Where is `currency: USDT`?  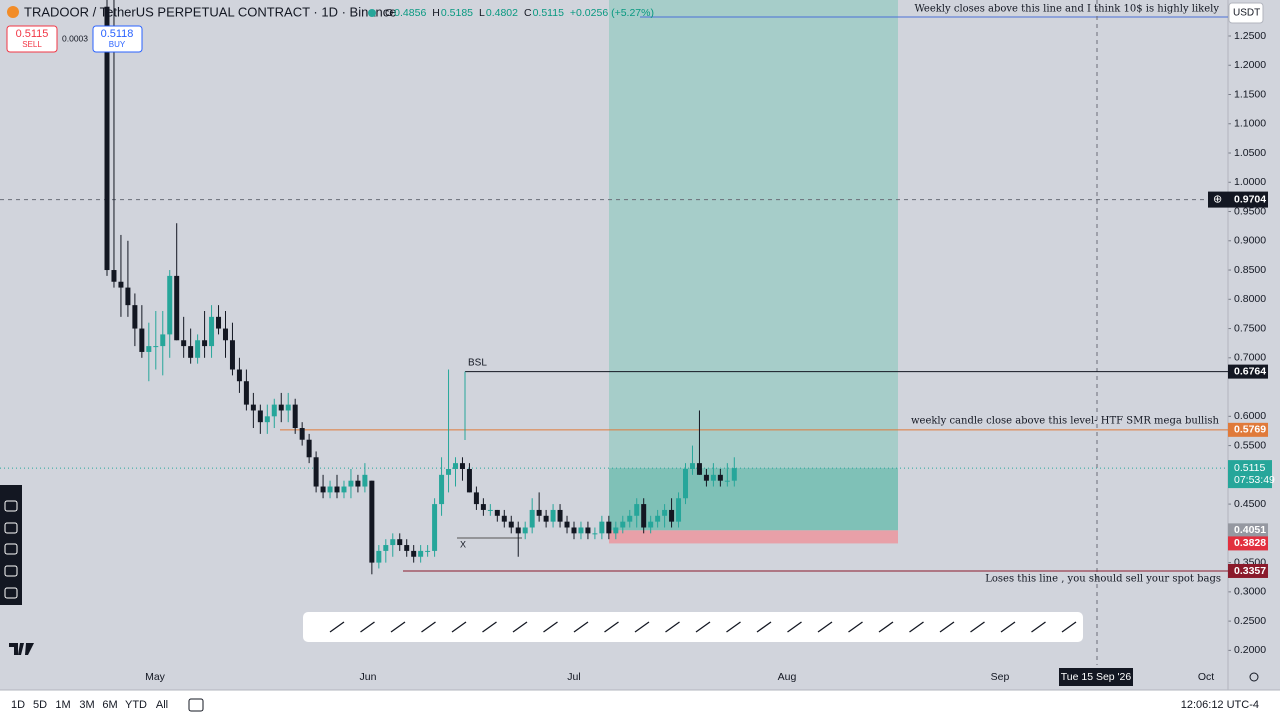 currency: USDT is located at coordinates (1246, 13).